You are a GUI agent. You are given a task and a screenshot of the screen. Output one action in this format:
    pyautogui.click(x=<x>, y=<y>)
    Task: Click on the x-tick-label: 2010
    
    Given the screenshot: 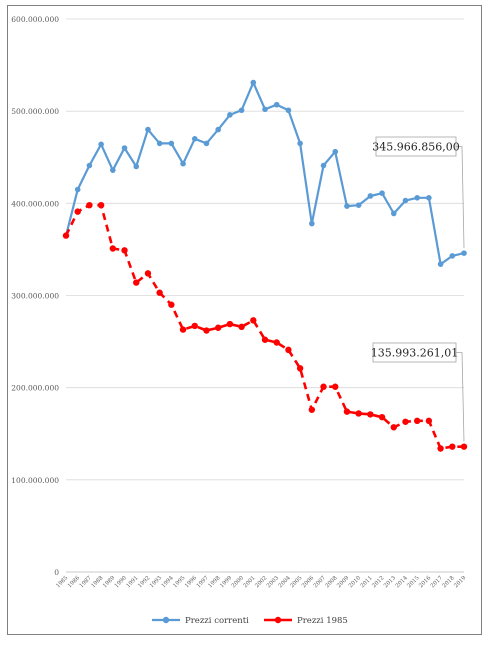 What is the action you would take?
    pyautogui.click(x=355, y=582)
    